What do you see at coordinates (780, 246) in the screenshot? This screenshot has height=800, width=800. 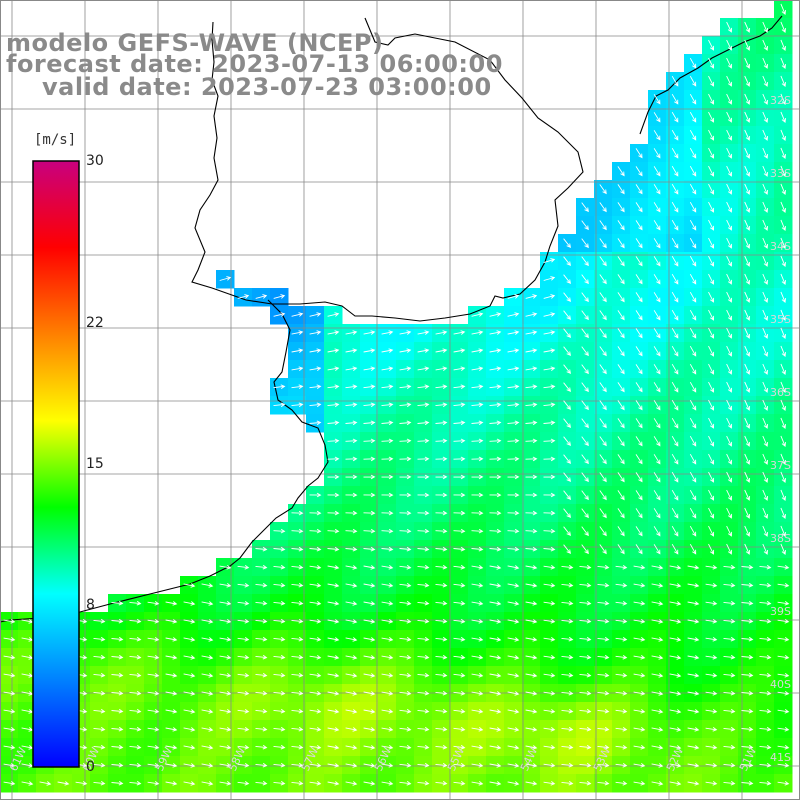 I see `latitude-label: 34S` at bounding box center [780, 246].